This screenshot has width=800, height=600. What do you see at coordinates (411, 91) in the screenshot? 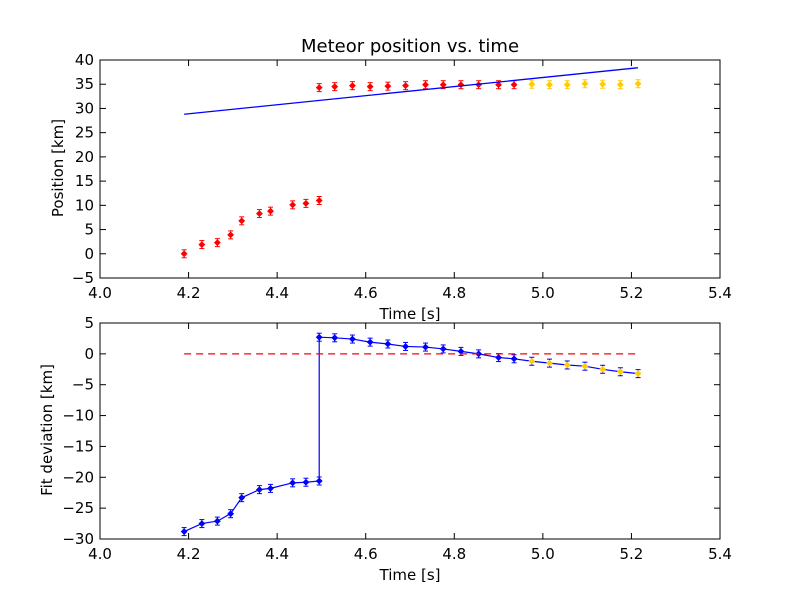
I see `fit-line` at bounding box center [411, 91].